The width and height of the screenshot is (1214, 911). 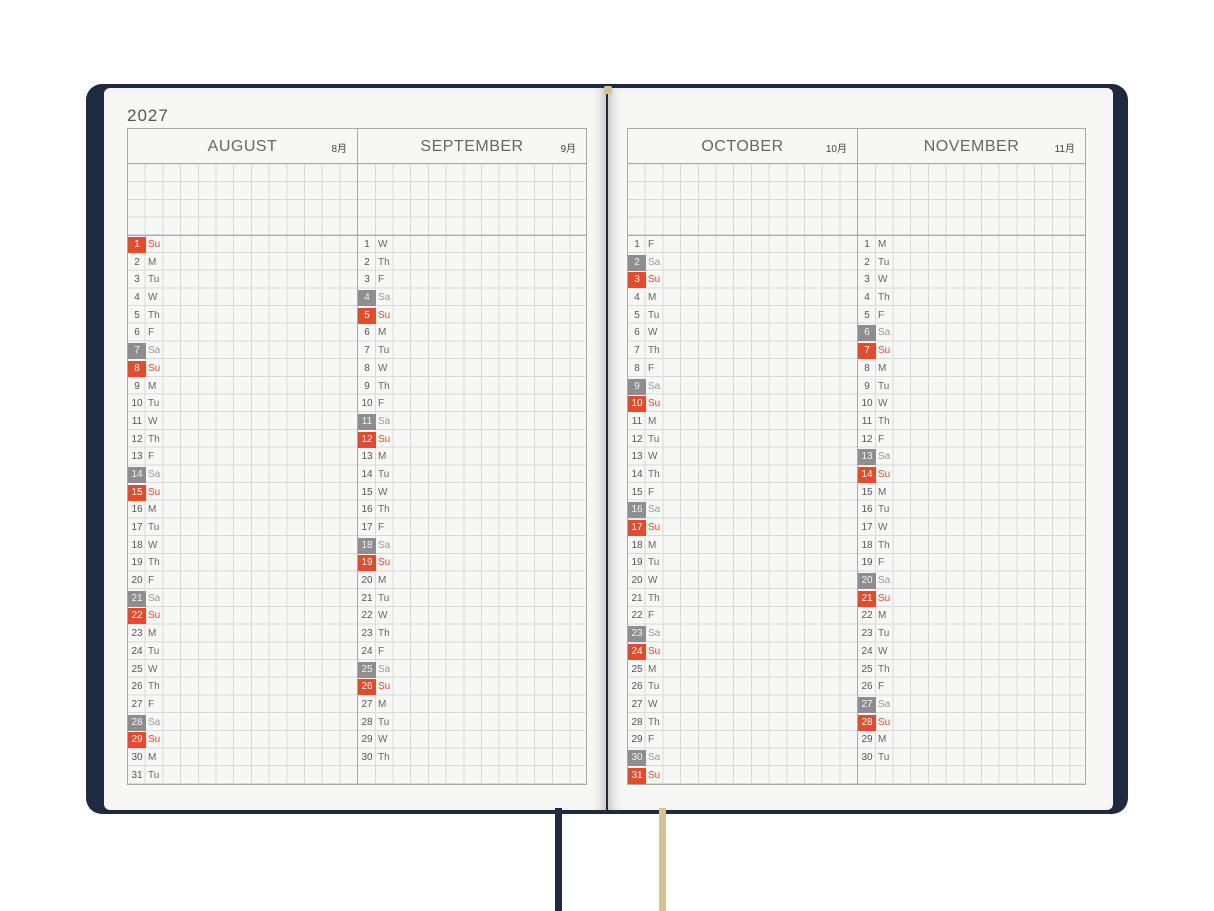 I want to click on day-row: 26 Tu, so click(x=742, y=687).